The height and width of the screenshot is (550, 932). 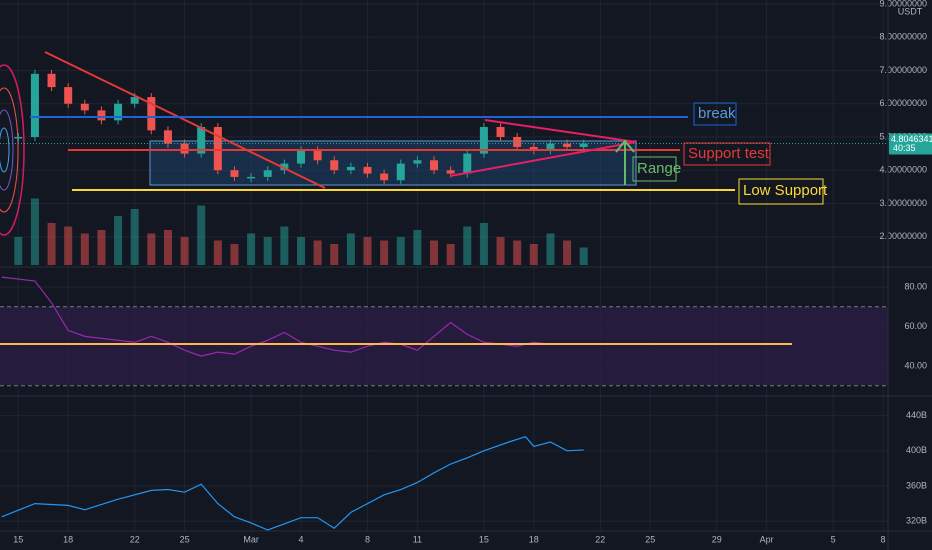 I want to click on support-label: Support test, so click(x=729, y=153).